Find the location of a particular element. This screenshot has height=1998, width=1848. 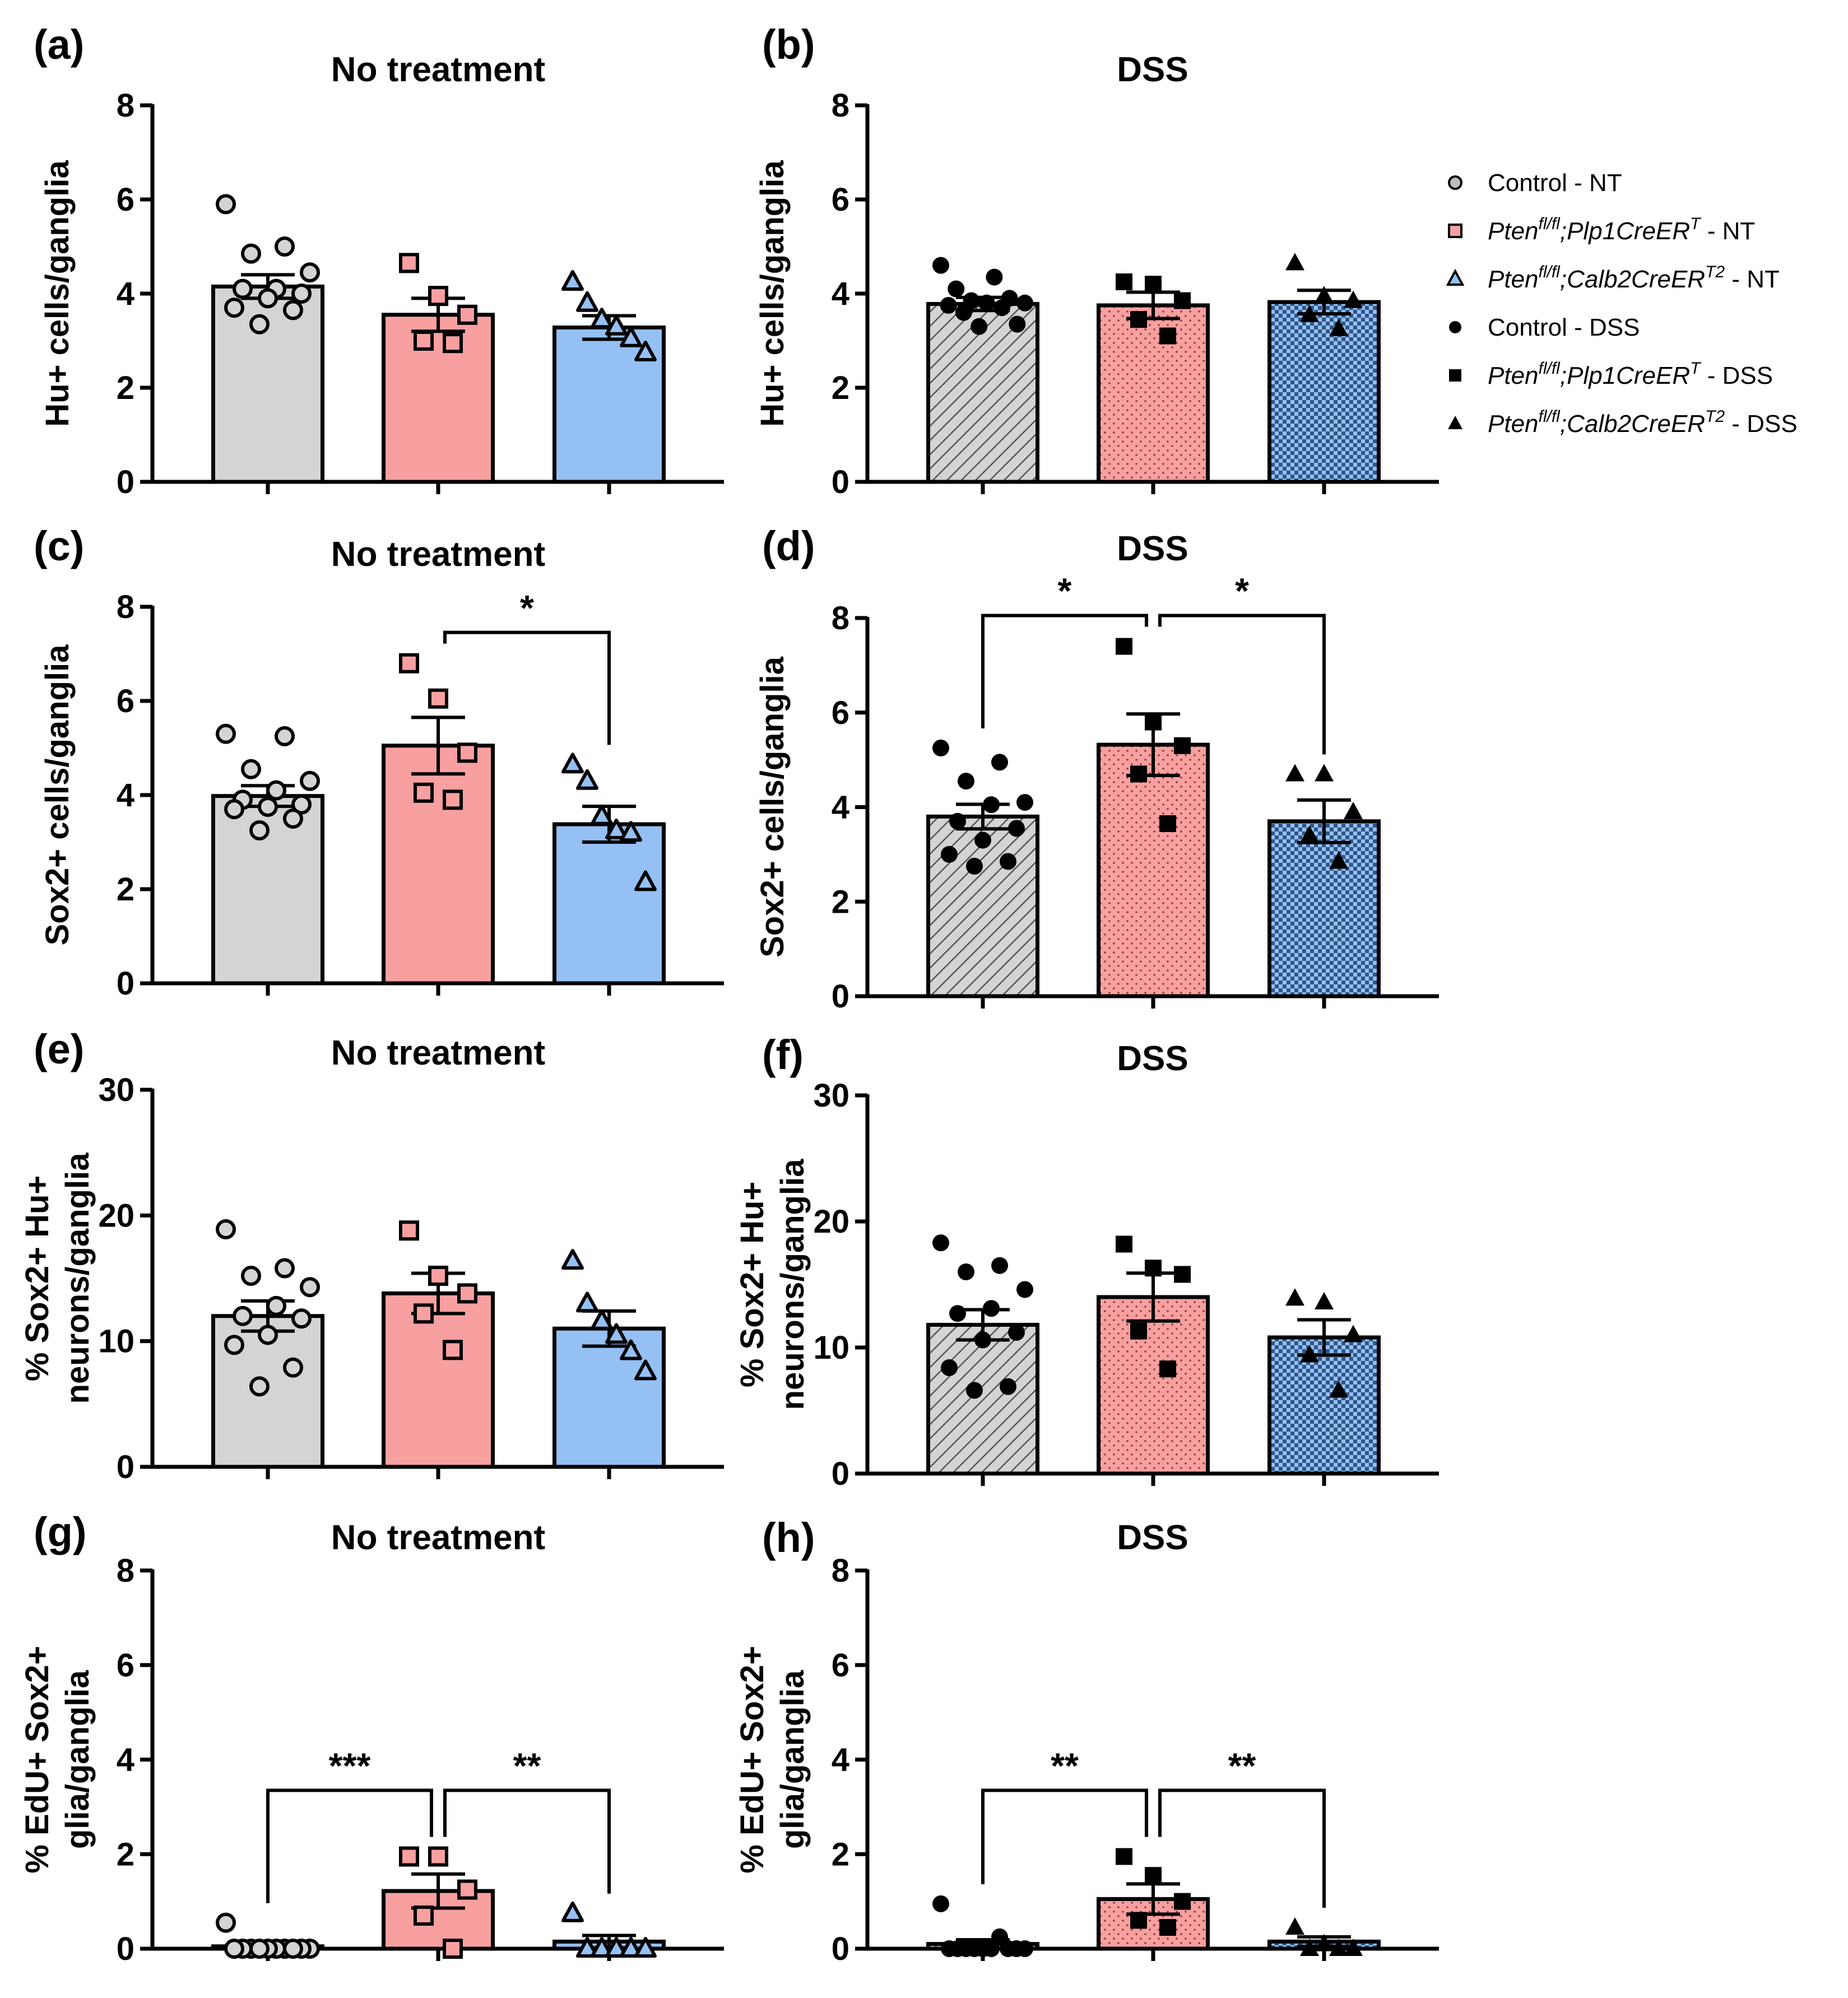

significance-bracket is located at coordinates (527, 687).